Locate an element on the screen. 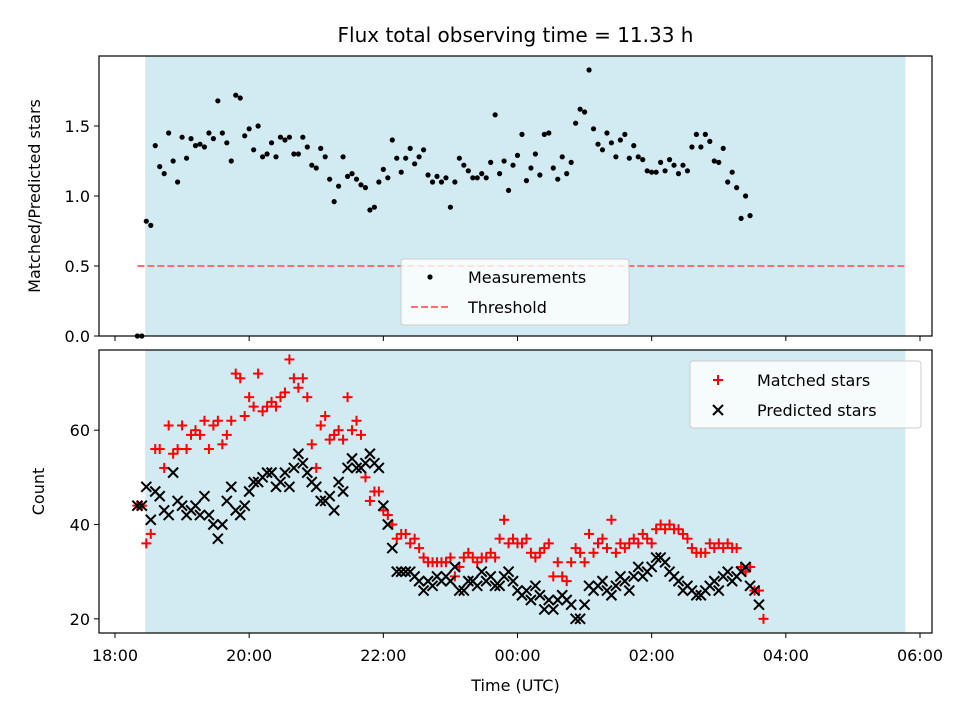 Image resolution: width=960 pixels, height=720 pixels. legend-predicted-marker is located at coordinates (718, 410).